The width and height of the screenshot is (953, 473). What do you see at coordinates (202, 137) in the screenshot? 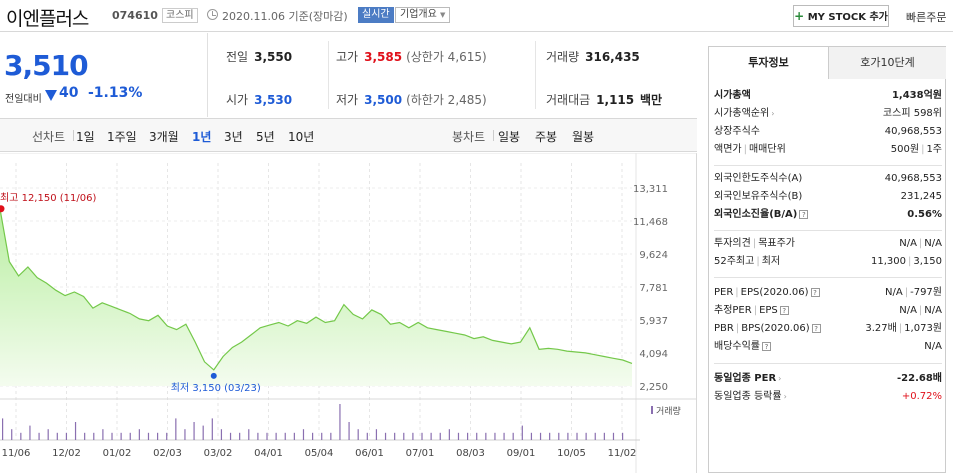
I see `tab-1y: 1년` at bounding box center [202, 137].